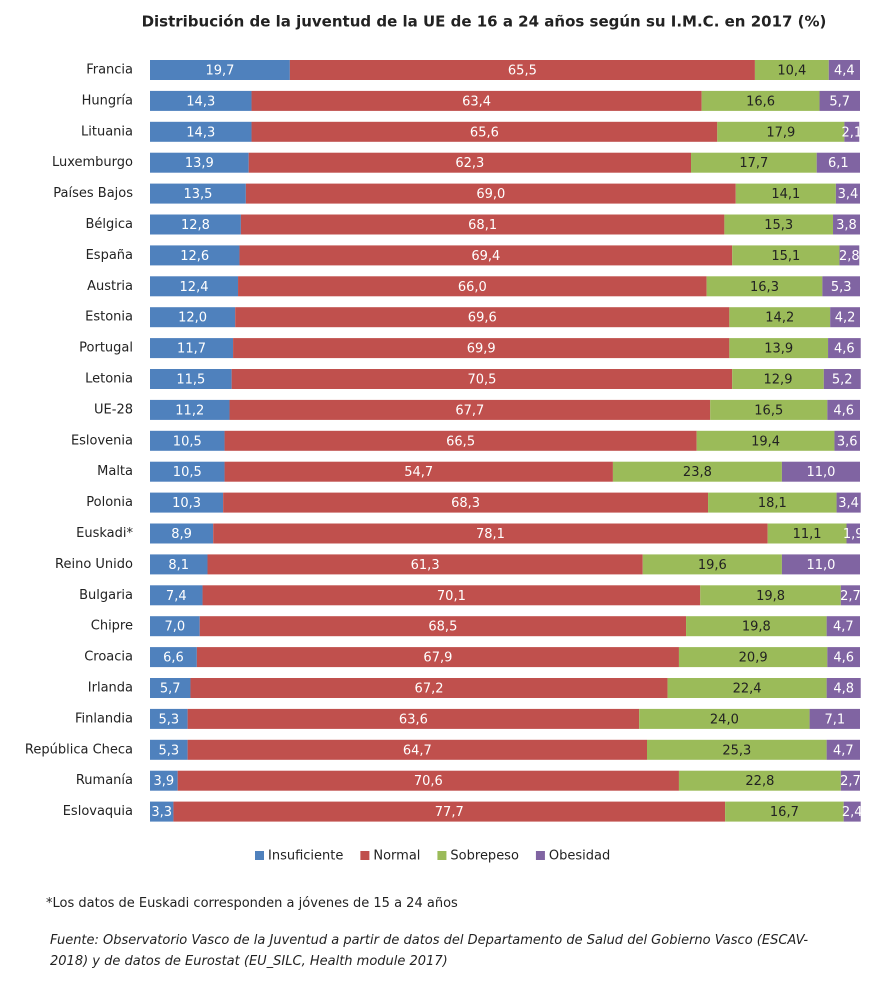  Describe the element at coordinates (428, 781) in the screenshot. I see `value-label: 70,6` at that location.